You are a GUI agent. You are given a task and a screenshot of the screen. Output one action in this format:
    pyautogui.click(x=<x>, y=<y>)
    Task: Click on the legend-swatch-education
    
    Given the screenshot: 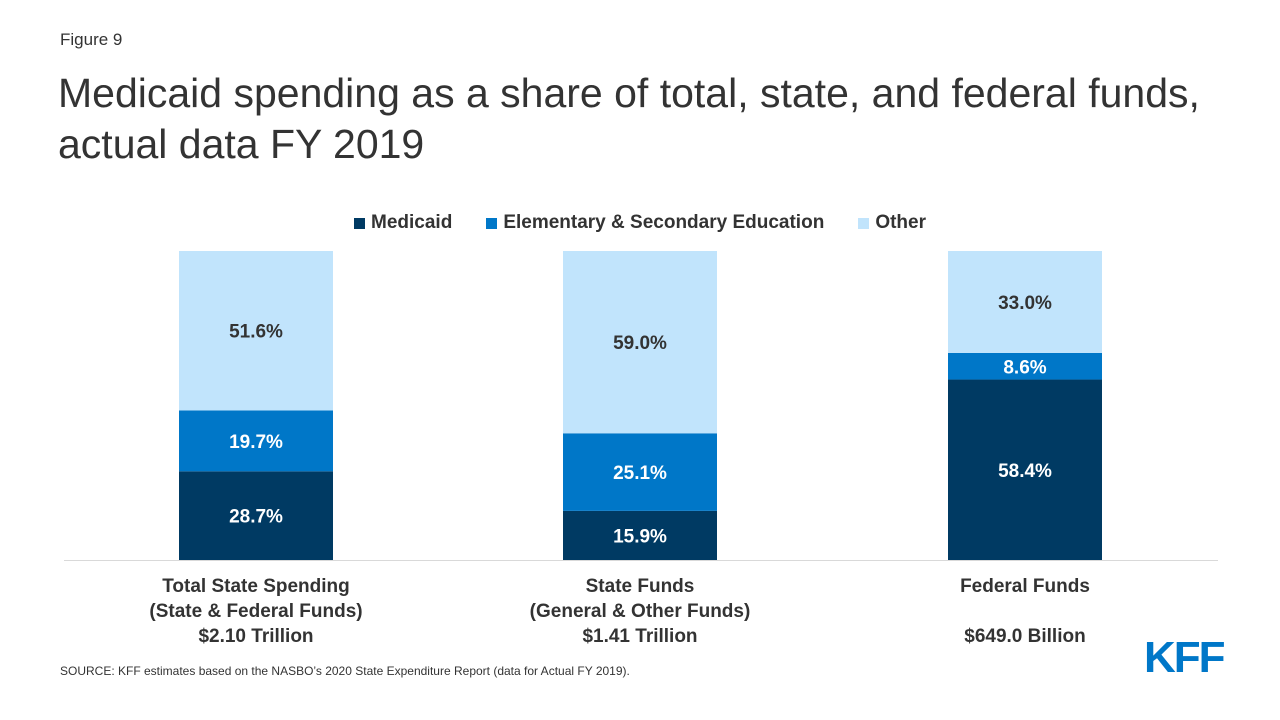 What is the action you would take?
    pyautogui.click(x=492, y=223)
    